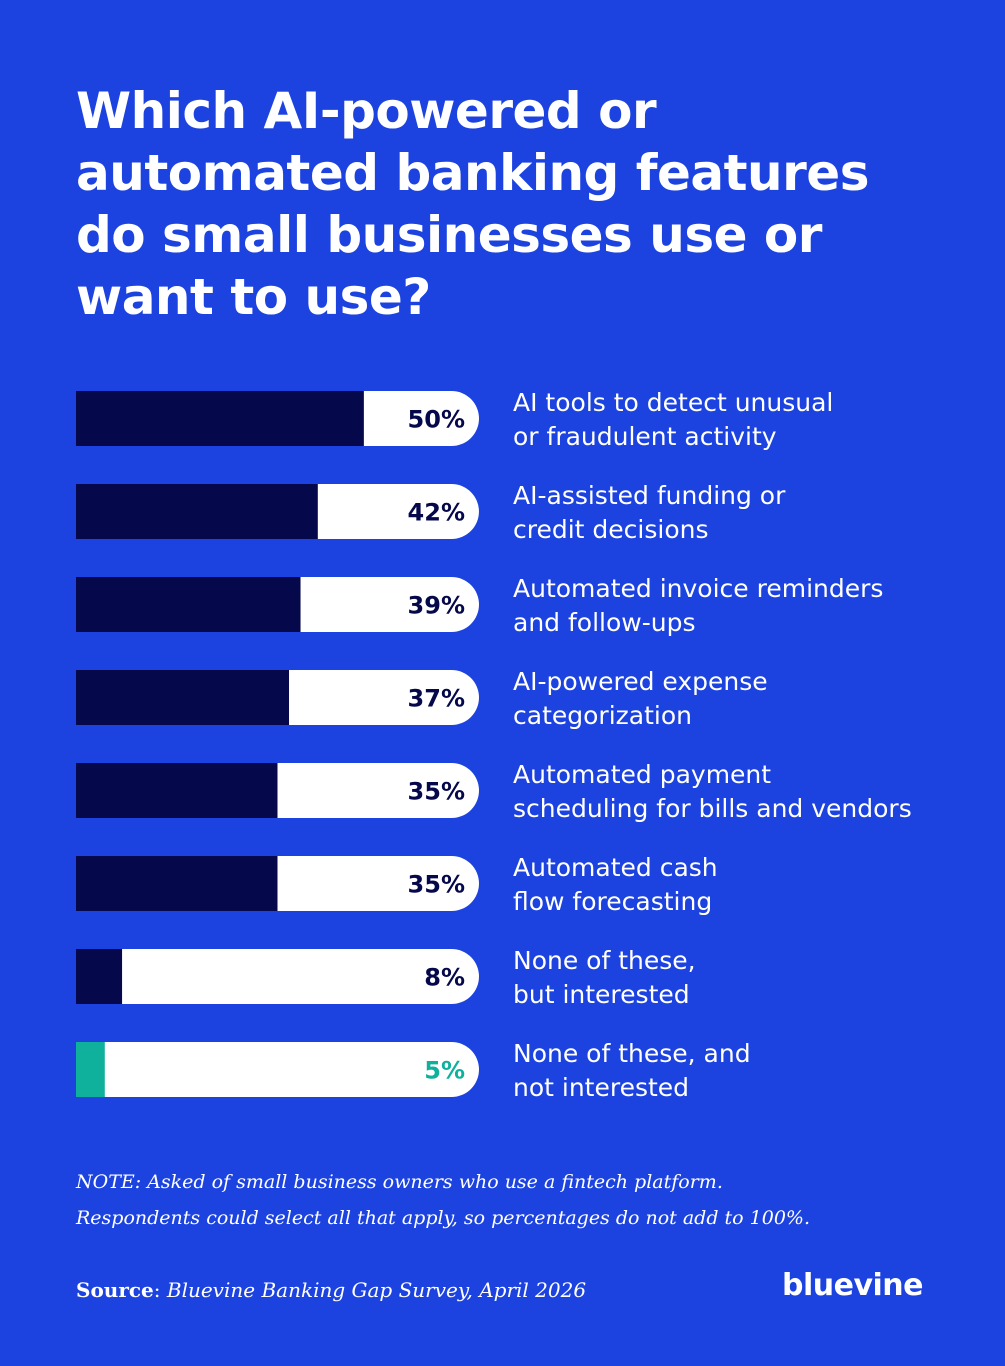 This screenshot has height=1366, width=1005. Describe the element at coordinates (601, 994) in the screenshot. I see `category-label: but interested` at that location.